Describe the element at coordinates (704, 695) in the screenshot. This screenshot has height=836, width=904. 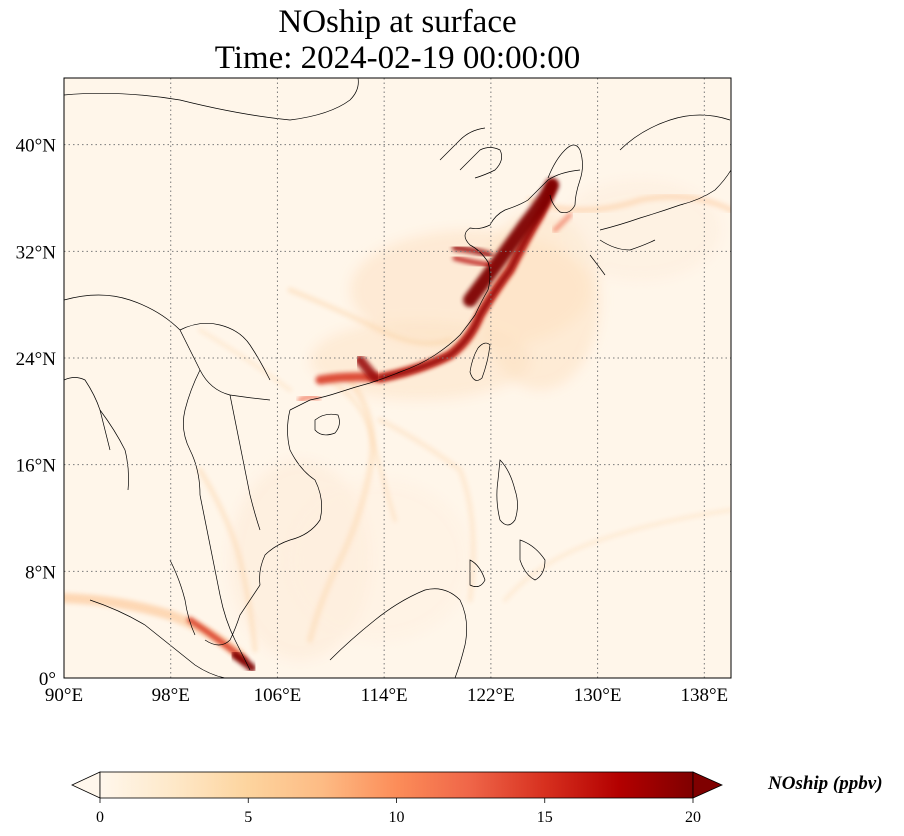
I see `lon-tick-label: 138°E` at that location.